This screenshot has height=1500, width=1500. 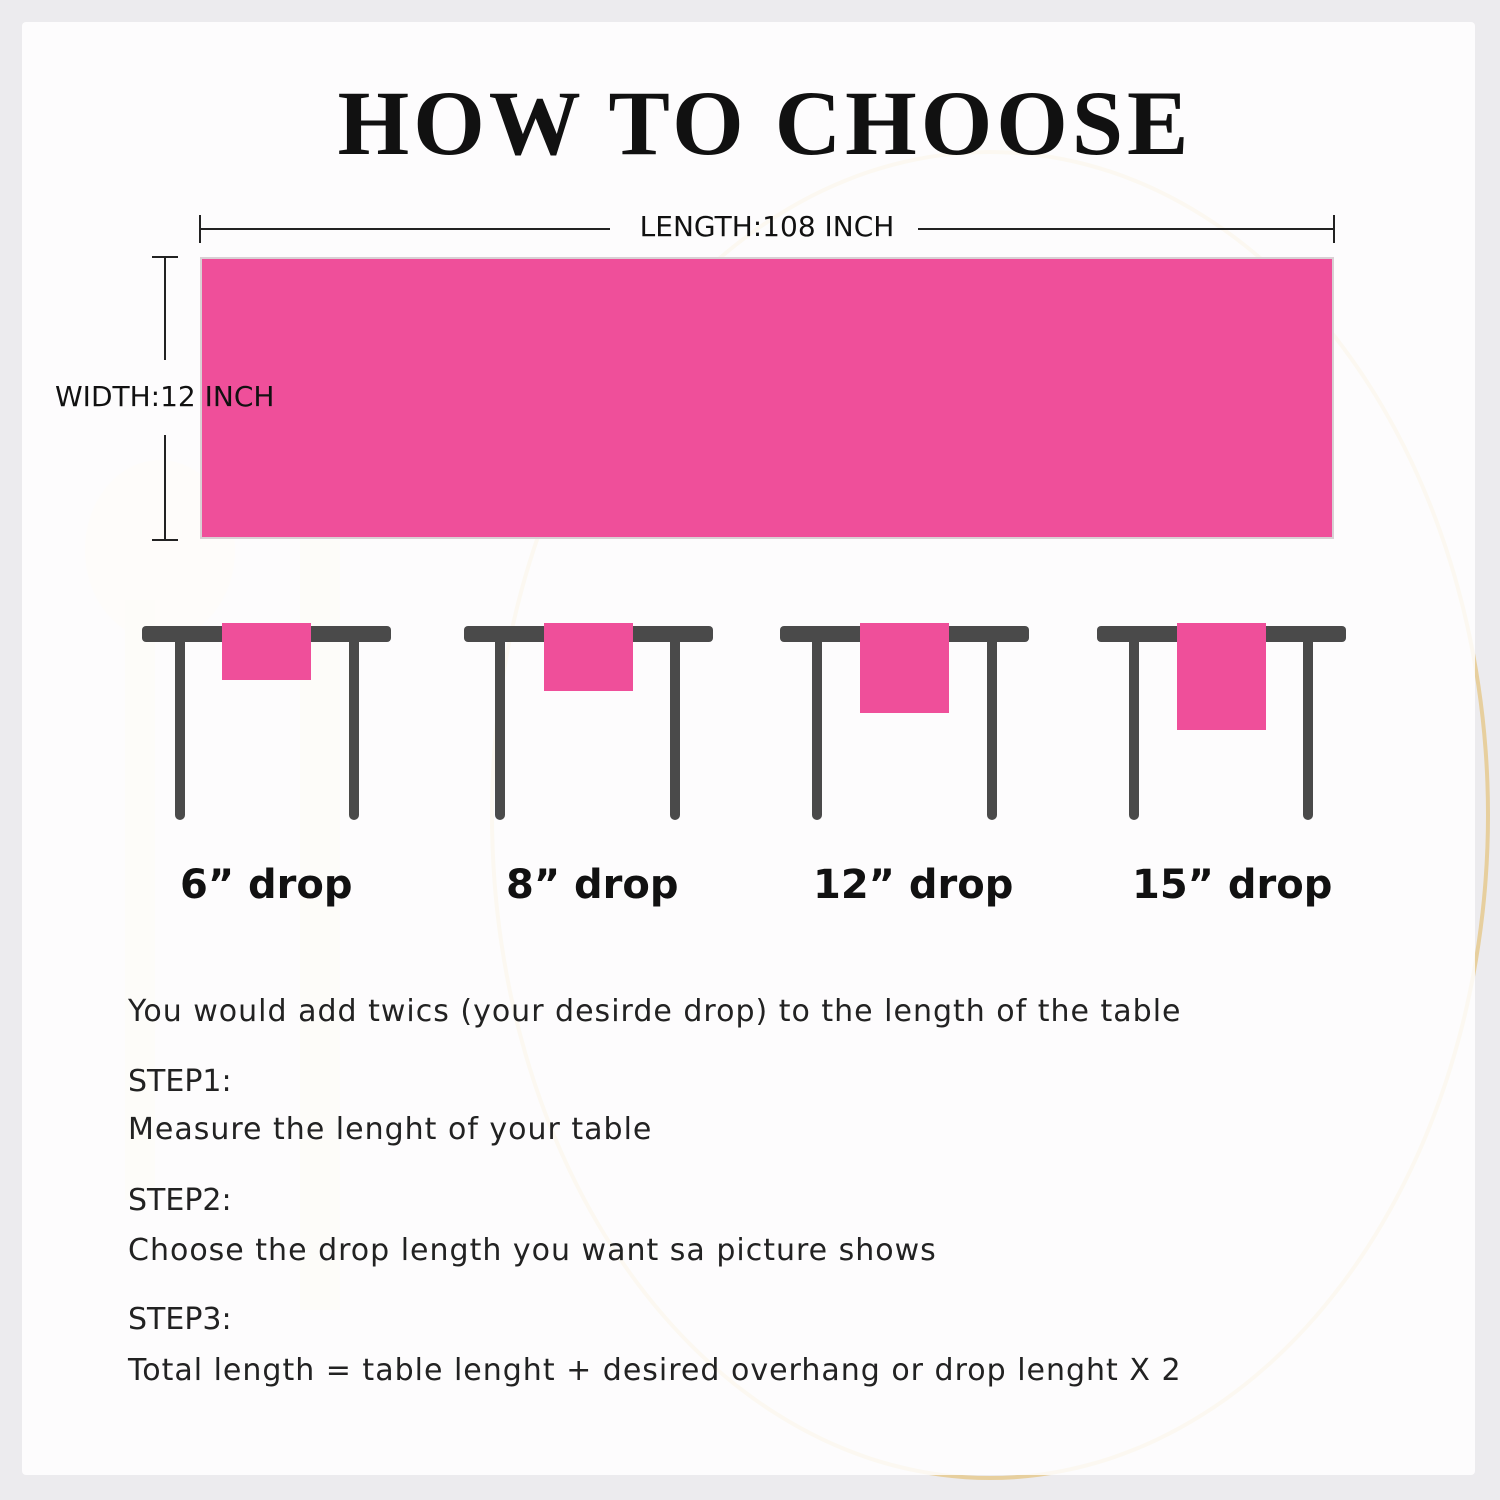 I want to click on page-title: HOW TO CHOOSE, so click(x=765, y=123).